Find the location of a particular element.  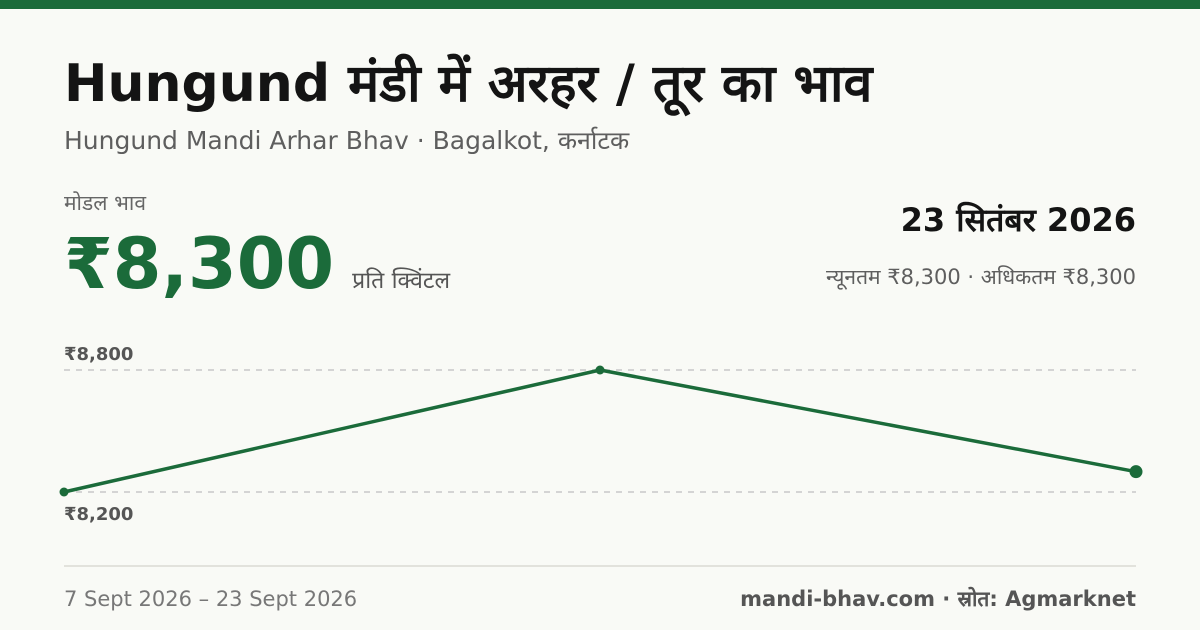

min-max-range: न्यूनतम ₹8,300 · अधिकतम ₹8,300 is located at coordinates (981, 277).